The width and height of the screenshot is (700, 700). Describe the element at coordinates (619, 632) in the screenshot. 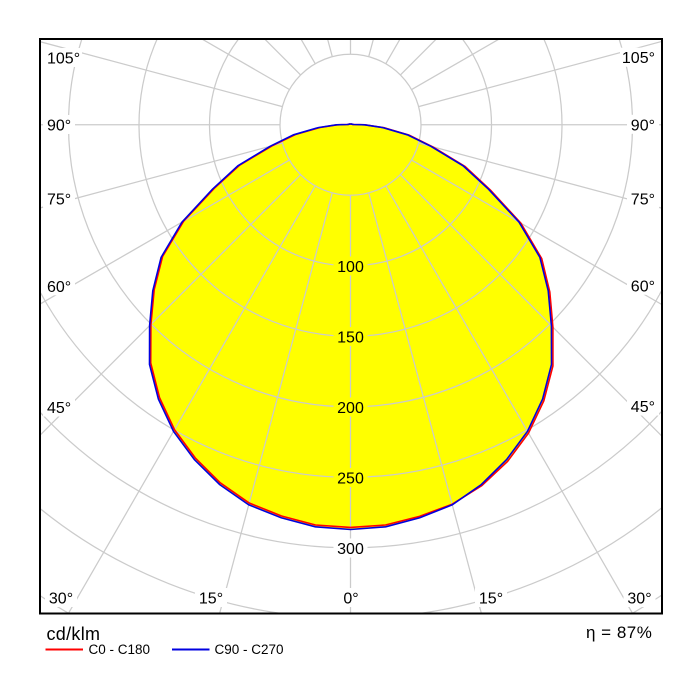

I see `svg-text: η = 87%` at that location.